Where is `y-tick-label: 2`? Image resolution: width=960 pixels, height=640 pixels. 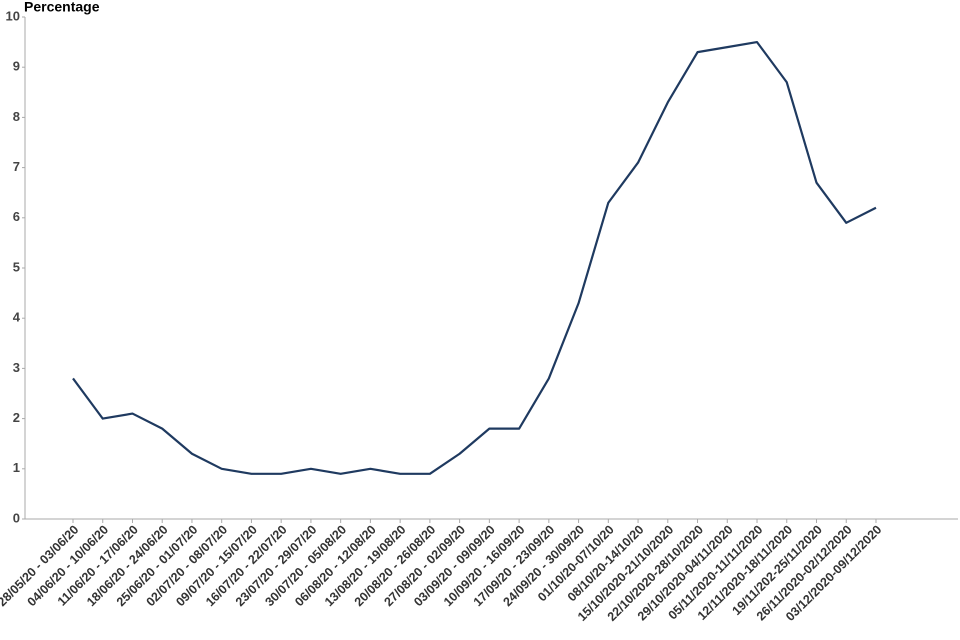
y-tick-label: 2 is located at coordinates (16, 417).